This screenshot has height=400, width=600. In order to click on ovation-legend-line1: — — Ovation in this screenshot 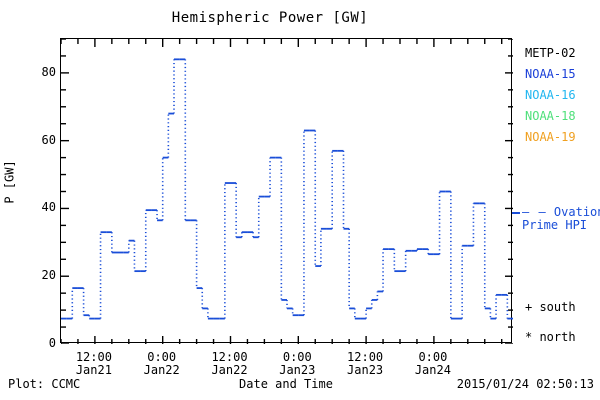, I will do `click(561, 212)`.